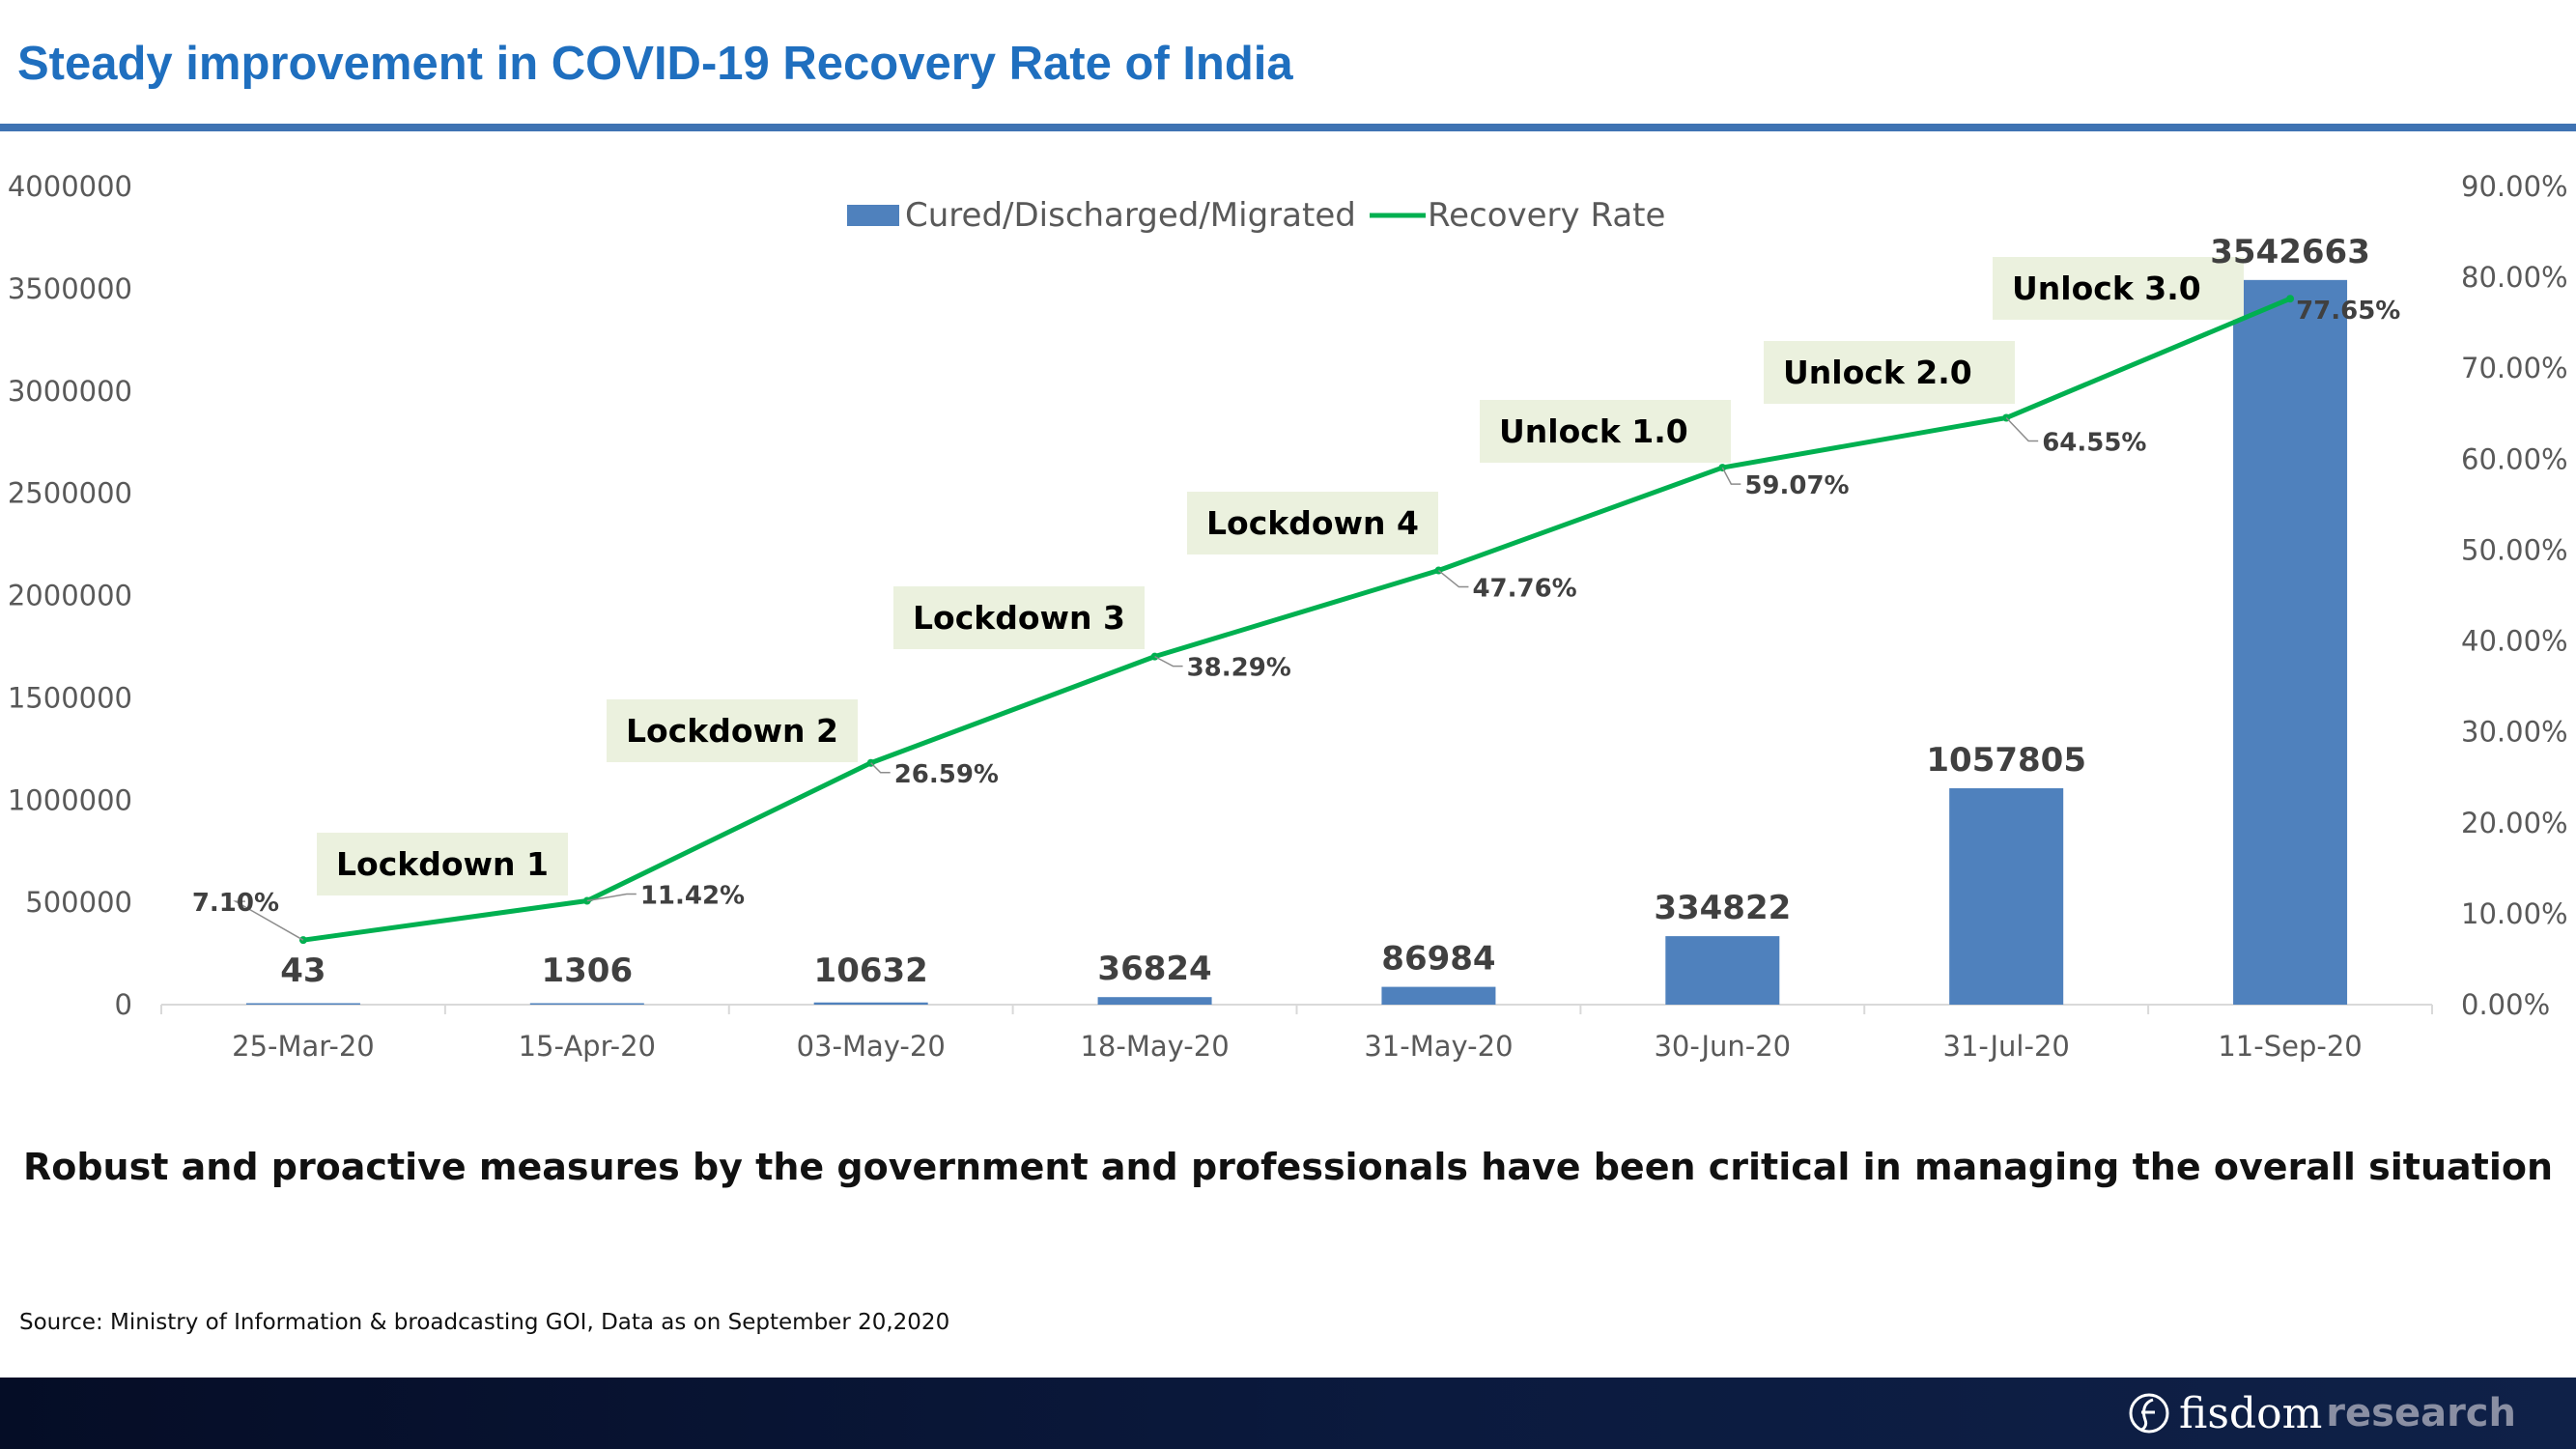 The height and width of the screenshot is (1449, 2576). I want to click on x-tick-label: 18-May-20, so click(1154, 1046).